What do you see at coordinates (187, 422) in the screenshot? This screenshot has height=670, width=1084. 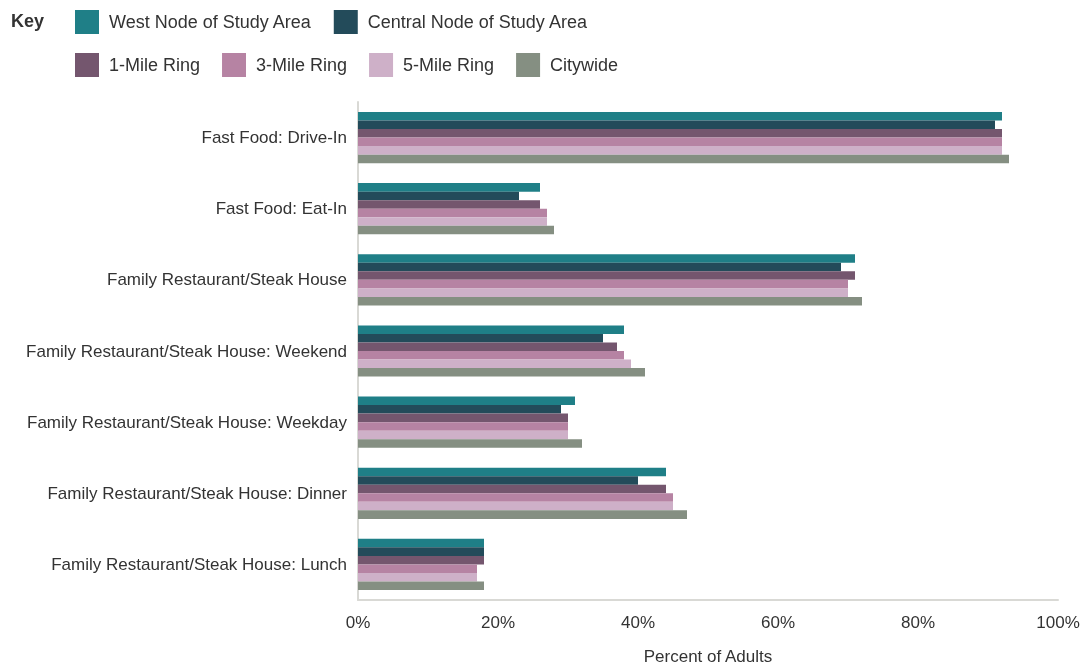 I see `y-tick-label: Family Restaurant/Steak House: Weekday` at bounding box center [187, 422].